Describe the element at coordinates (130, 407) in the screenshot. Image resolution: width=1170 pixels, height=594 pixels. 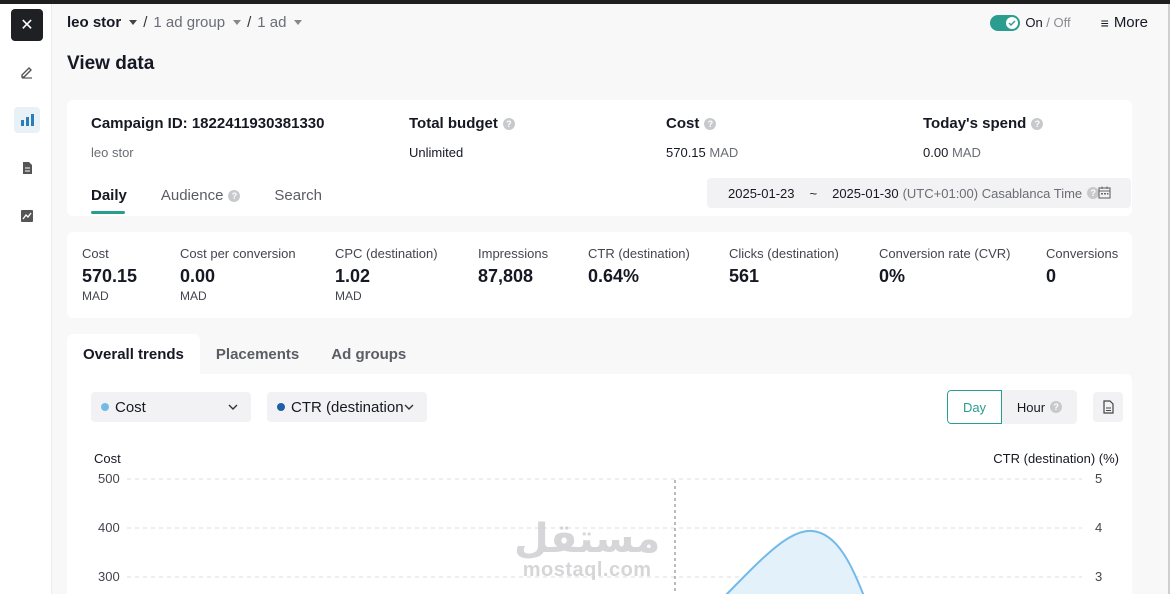
I see `metric1-select-value: Cost` at that location.